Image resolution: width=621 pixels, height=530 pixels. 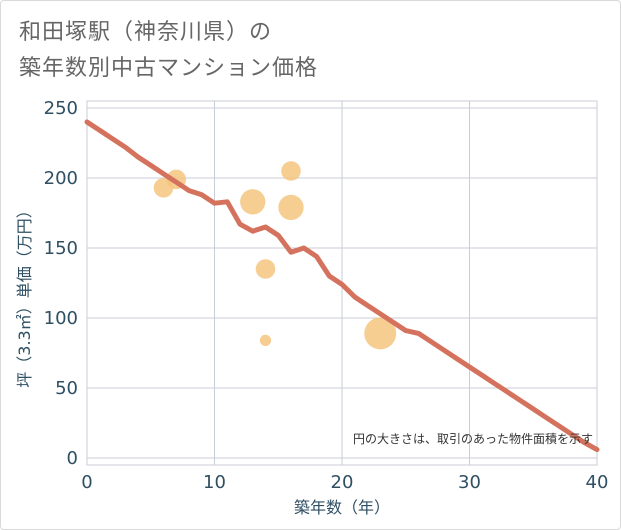 What do you see at coordinates (275, 255) in the screenshot?
I see `bubble-series` at bounding box center [275, 255].